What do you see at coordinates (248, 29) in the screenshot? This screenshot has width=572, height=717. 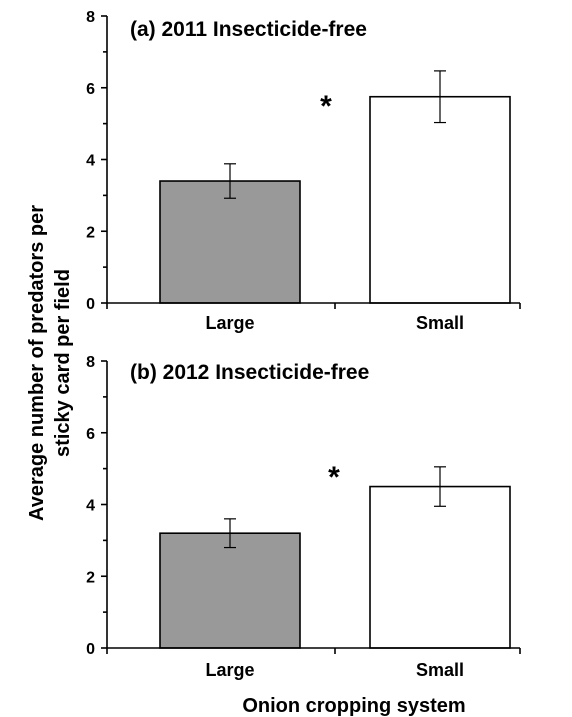 I see `panel-title: (a) 2011 Insecticide-free` at bounding box center [248, 29].